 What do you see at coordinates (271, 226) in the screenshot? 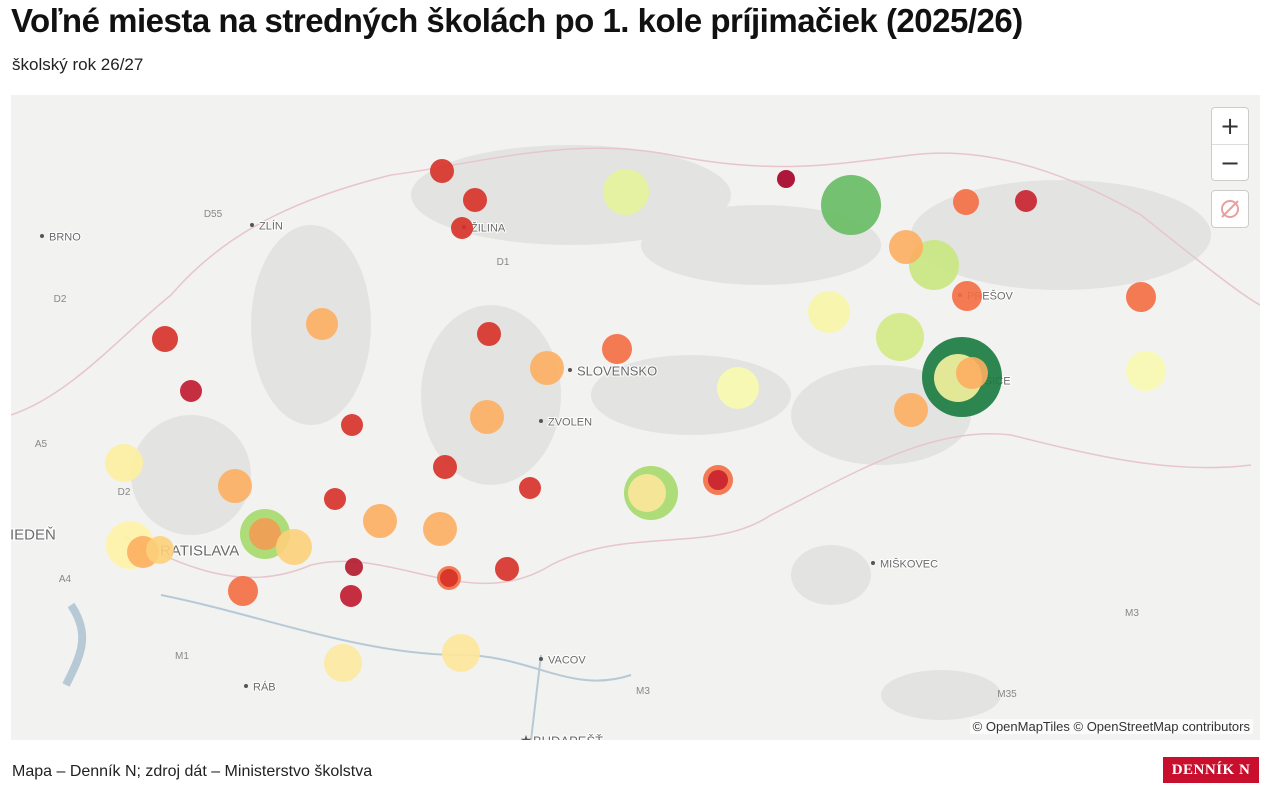
I see `place-label: ZLÍN` at bounding box center [271, 226].